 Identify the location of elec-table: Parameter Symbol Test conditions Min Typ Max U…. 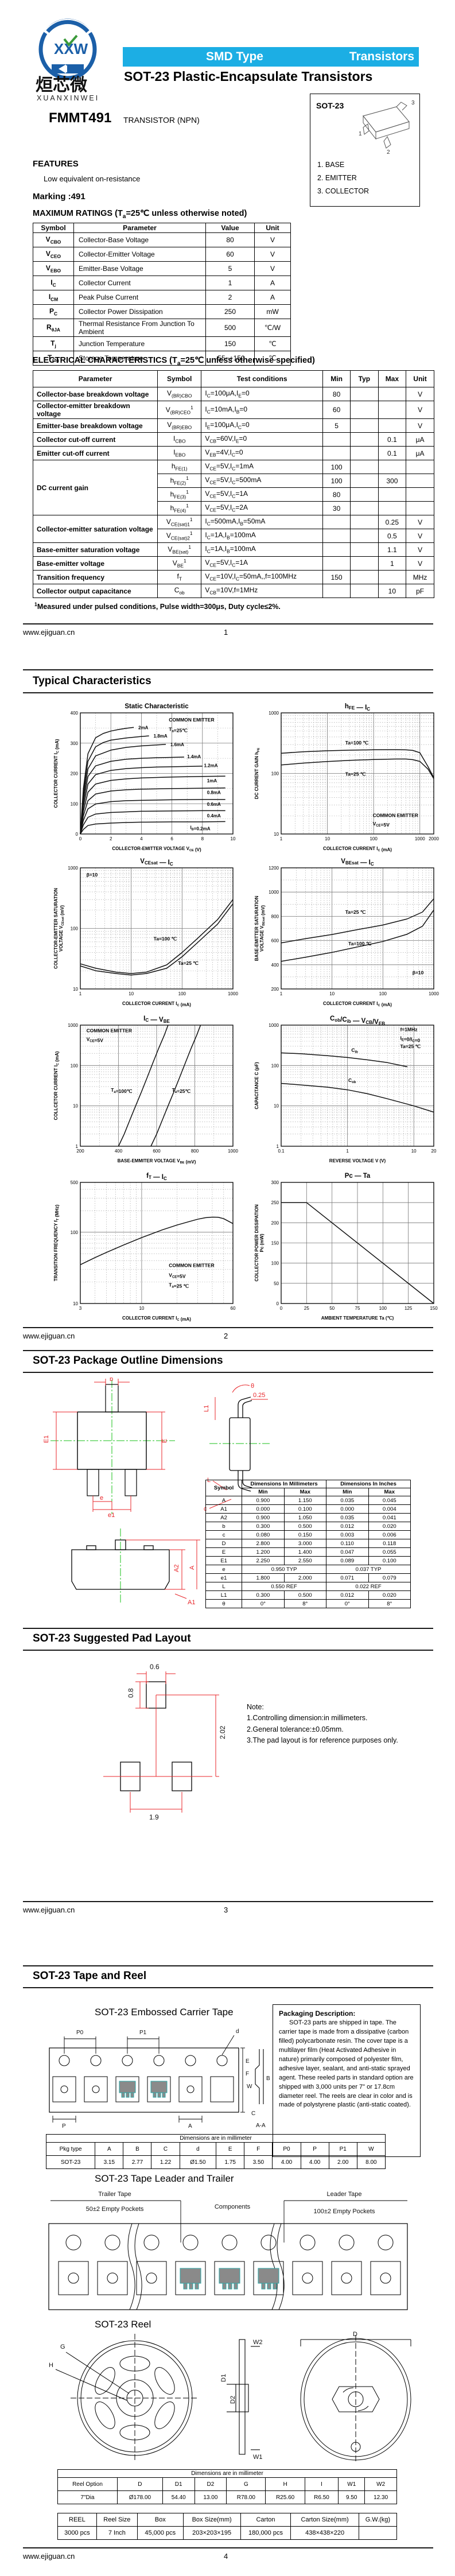
(233, 484).